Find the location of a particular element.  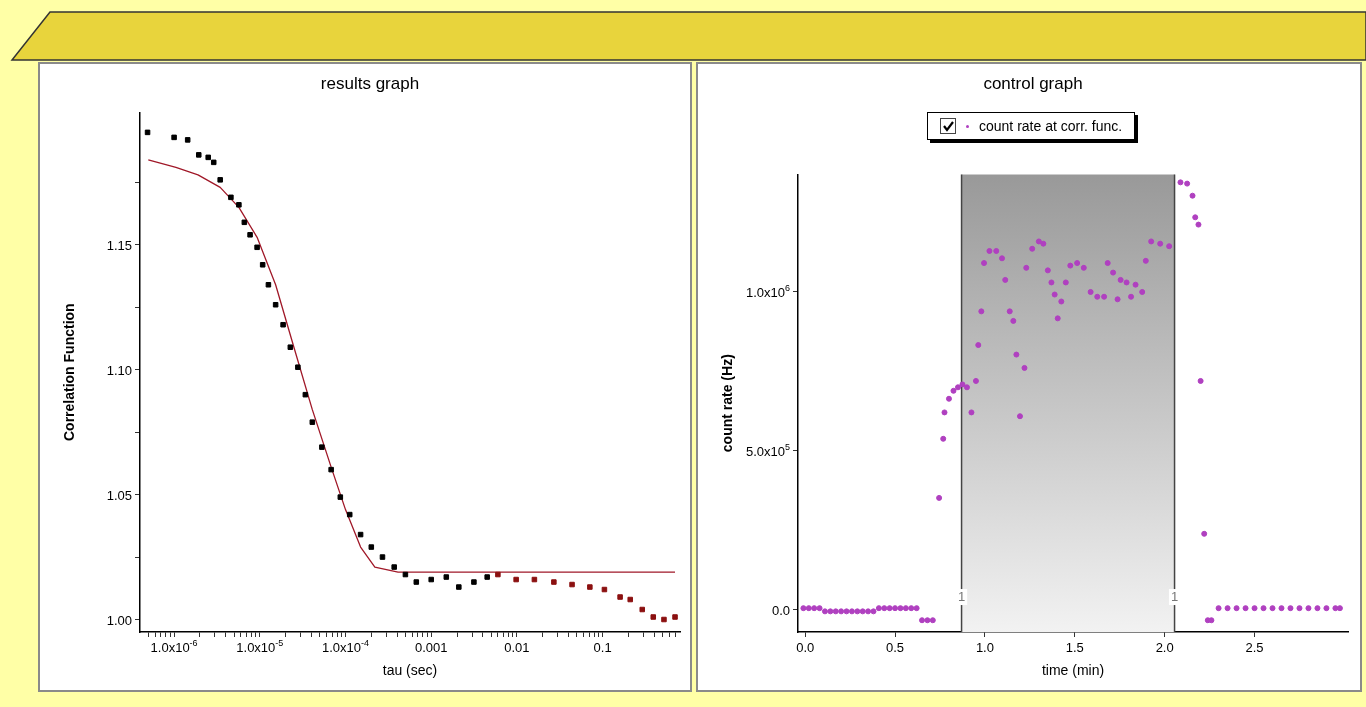

chart-title: control graph is located at coordinates (1033, 83).